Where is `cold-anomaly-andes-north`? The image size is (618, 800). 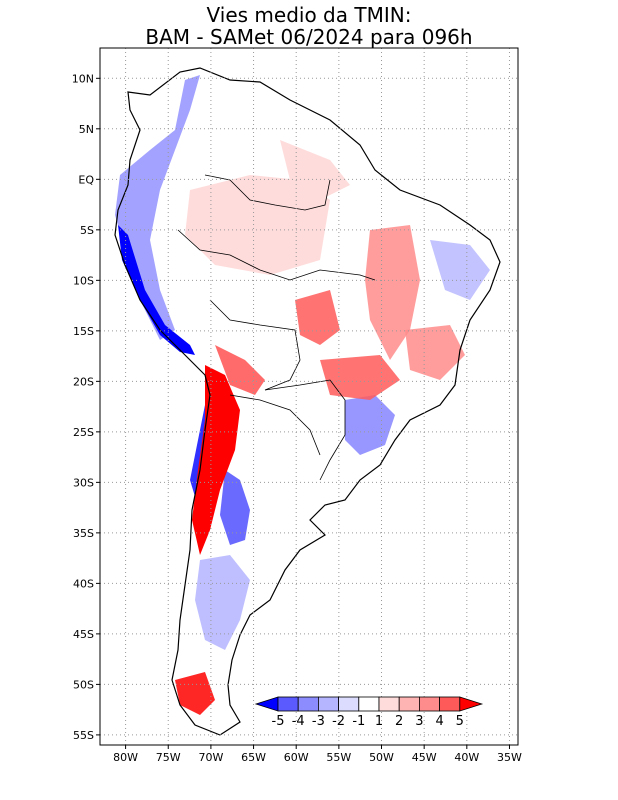 cold-anomaly-andes-north is located at coordinates (157, 207).